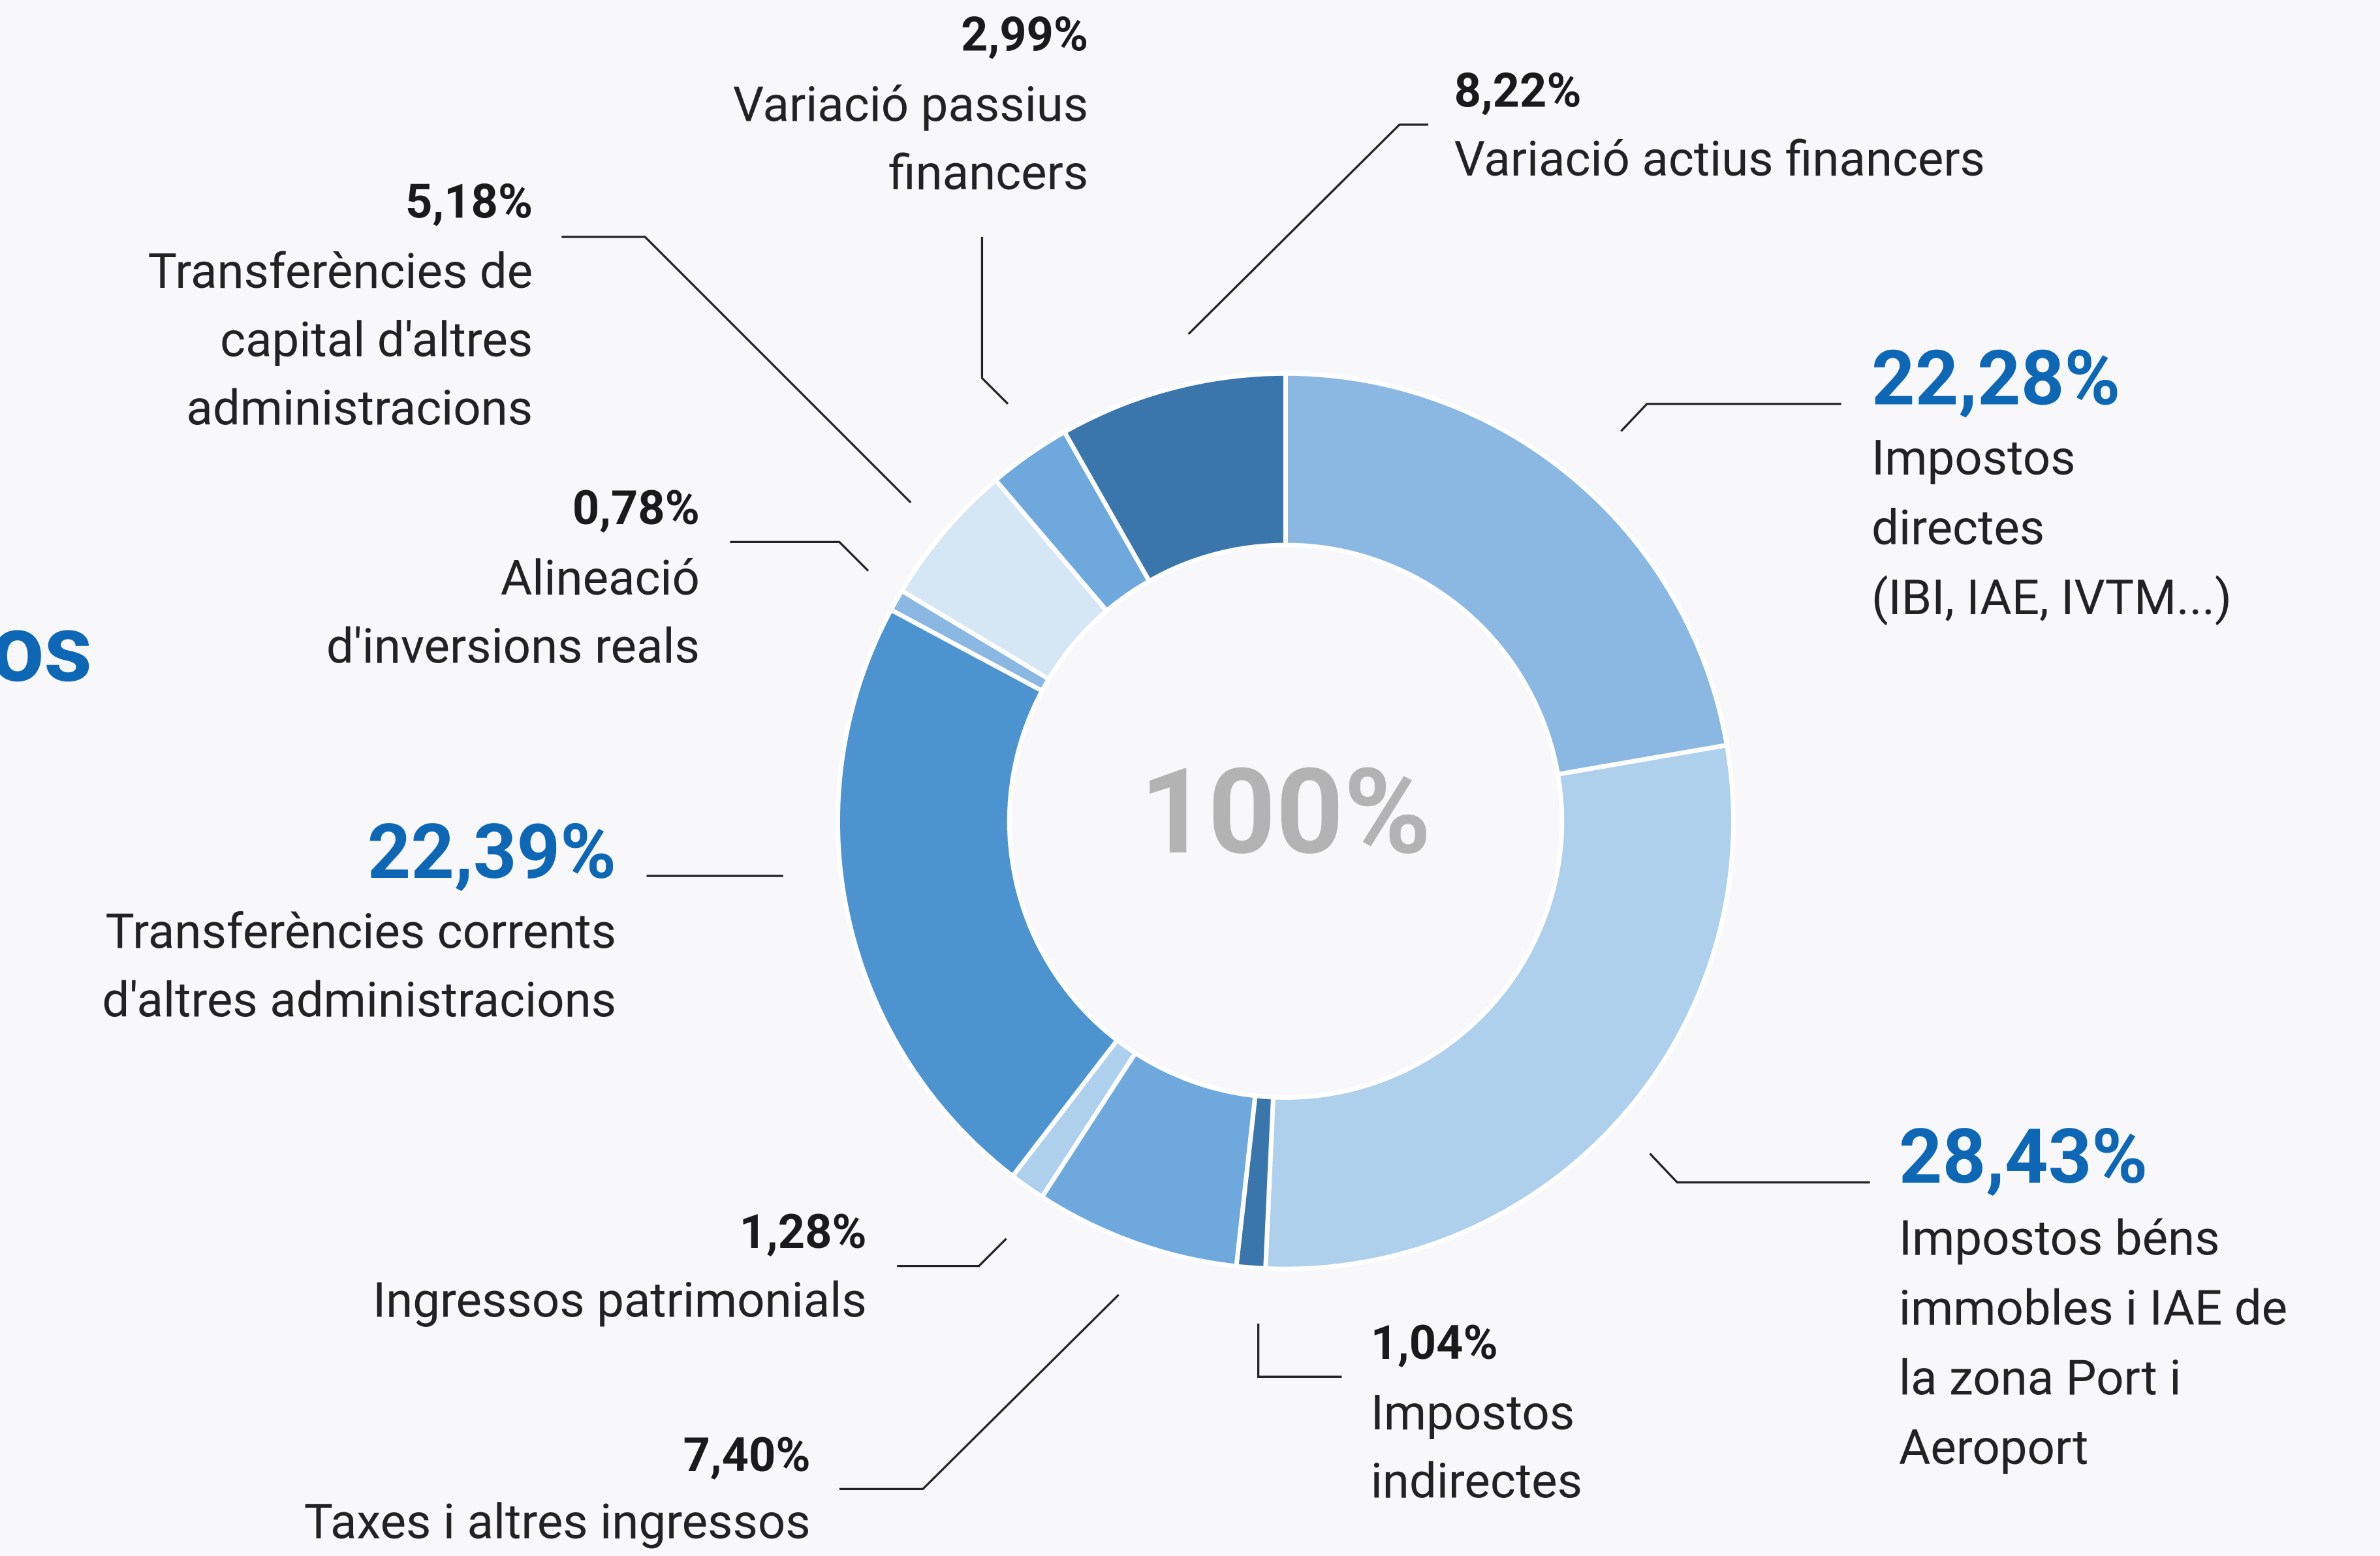 Image resolution: width=2380 pixels, height=1556 pixels. What do you see at coordinates (513, 613) in the screenshot?
I see `category-label: Alineació d'inversions reals` at bounding box center [513, 613].